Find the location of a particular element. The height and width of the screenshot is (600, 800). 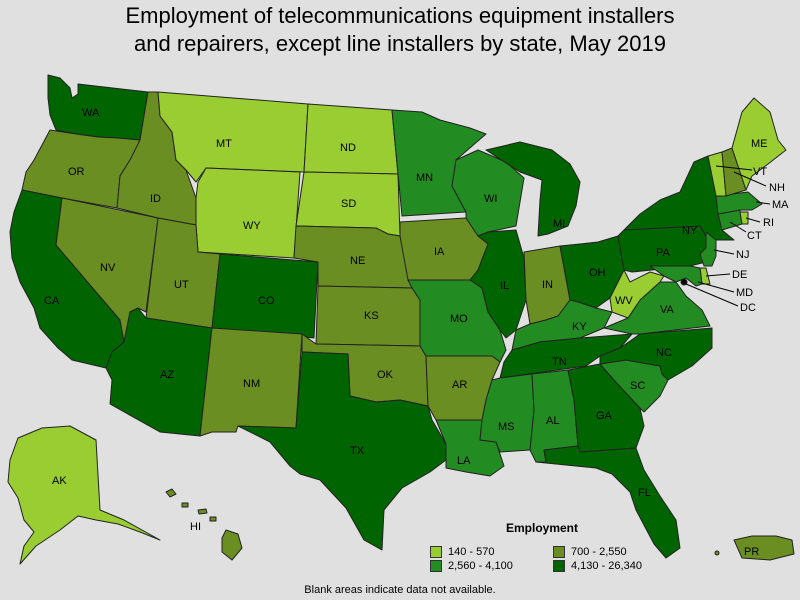

label-nm: NM is located at coordinates (251, 384).